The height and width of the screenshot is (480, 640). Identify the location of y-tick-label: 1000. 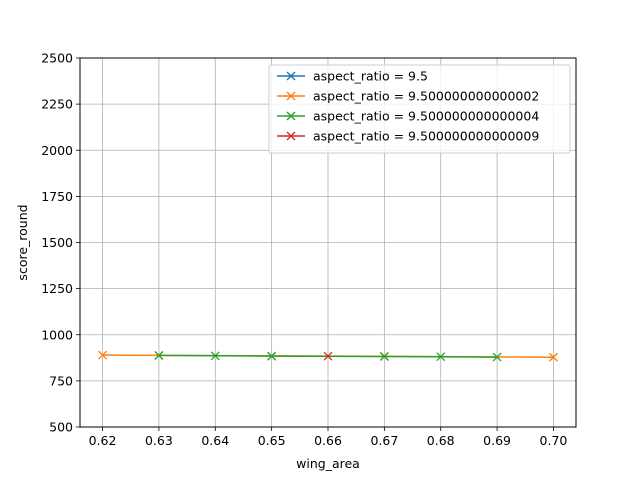
(57, 334).